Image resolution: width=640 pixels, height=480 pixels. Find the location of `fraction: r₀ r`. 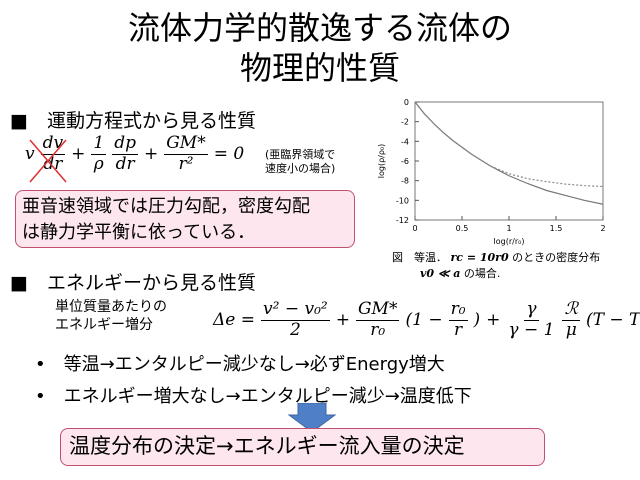

fraction: r₀ r is located at coordinates (458, 319).